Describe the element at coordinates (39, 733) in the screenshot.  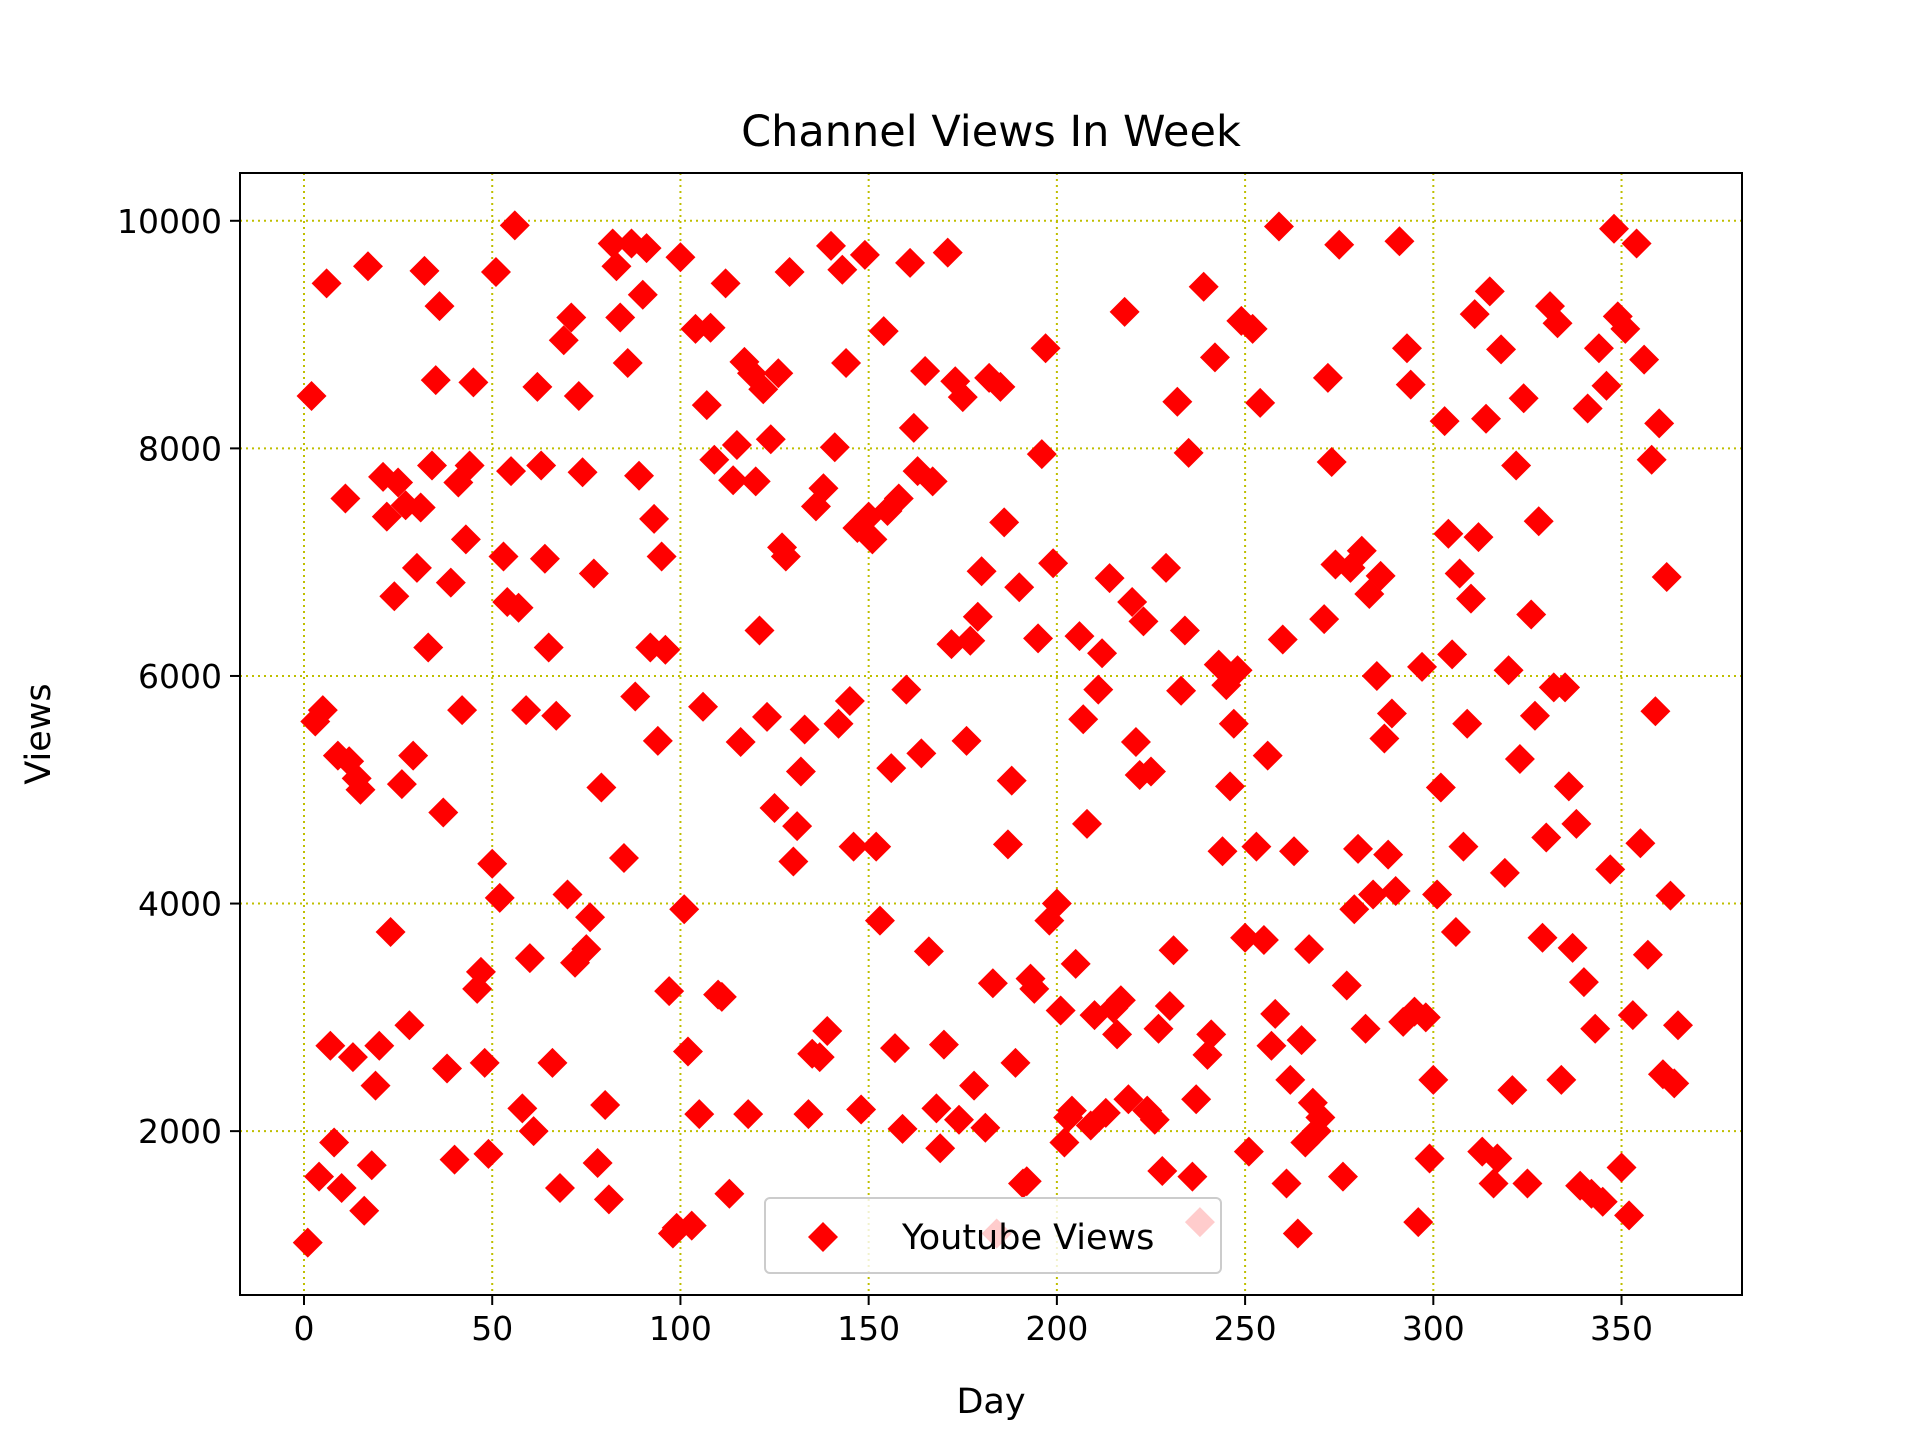
I see `y-axis-label: Views` at that location.